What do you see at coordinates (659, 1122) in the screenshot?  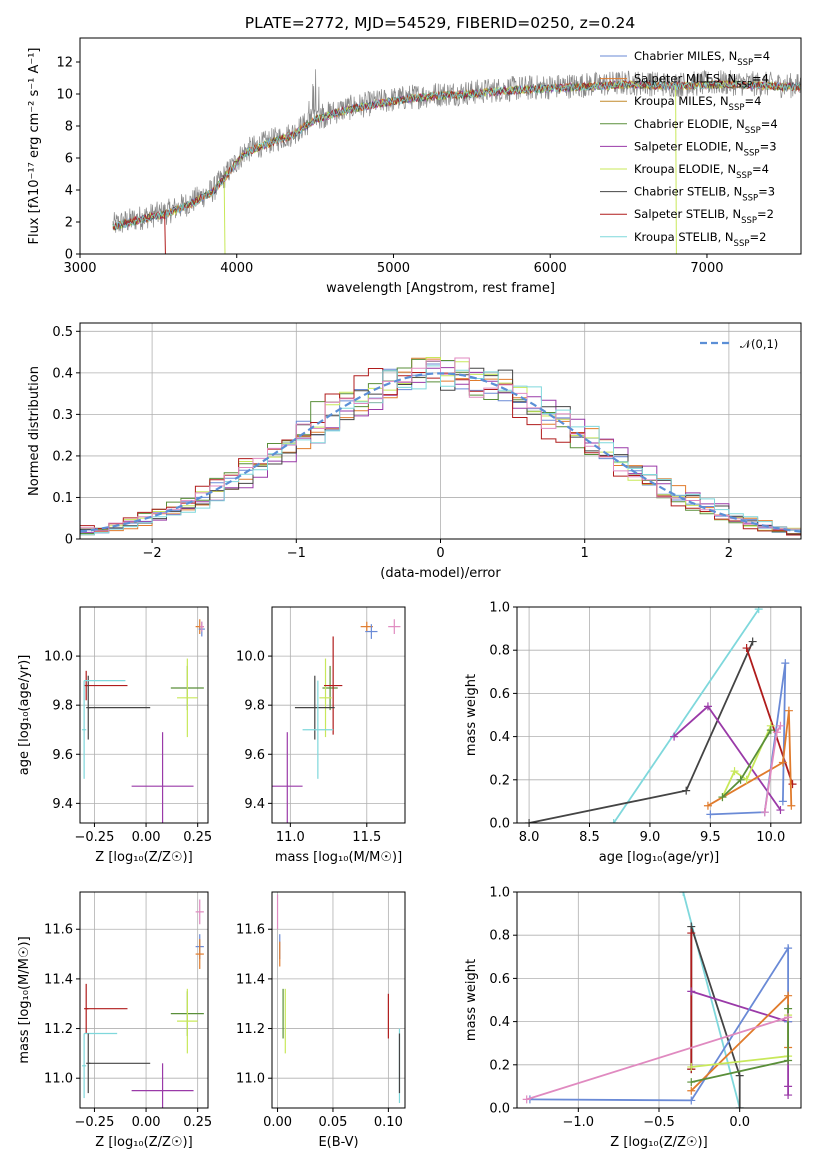 I see `x-tick-label: −0.5` at bounding box center [659, 1122].